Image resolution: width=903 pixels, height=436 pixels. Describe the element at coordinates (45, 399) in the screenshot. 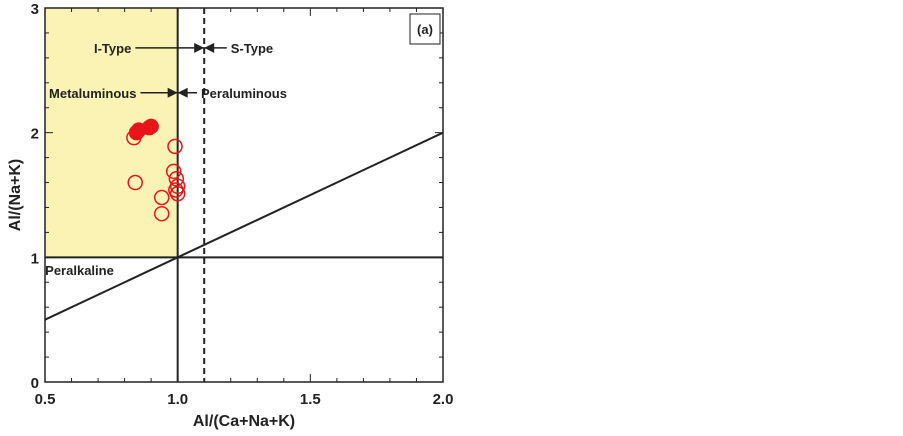

I see `x-tick-label: 0.5` at that location.